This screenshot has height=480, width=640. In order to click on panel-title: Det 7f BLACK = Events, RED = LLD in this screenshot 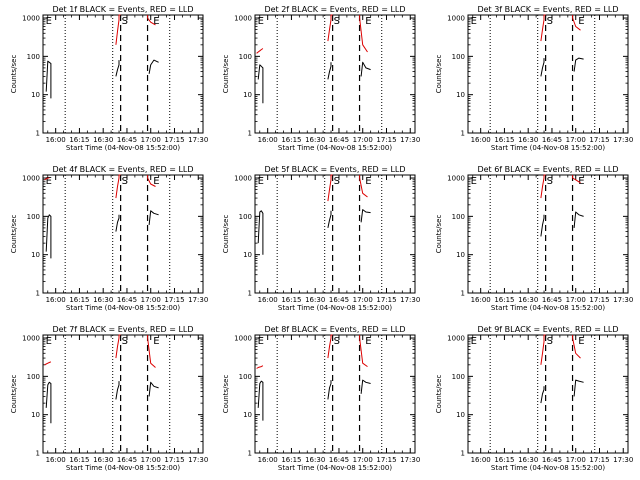, I will do `click(122, 329)`.